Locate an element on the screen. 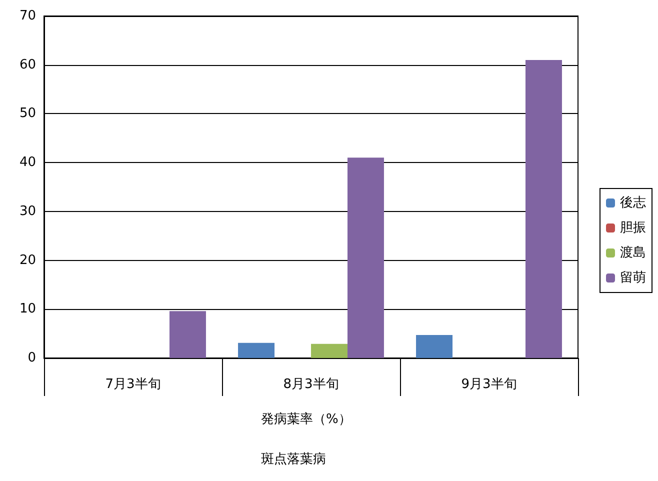  y-tick-label: 50 is located at coordinates (27, 114).